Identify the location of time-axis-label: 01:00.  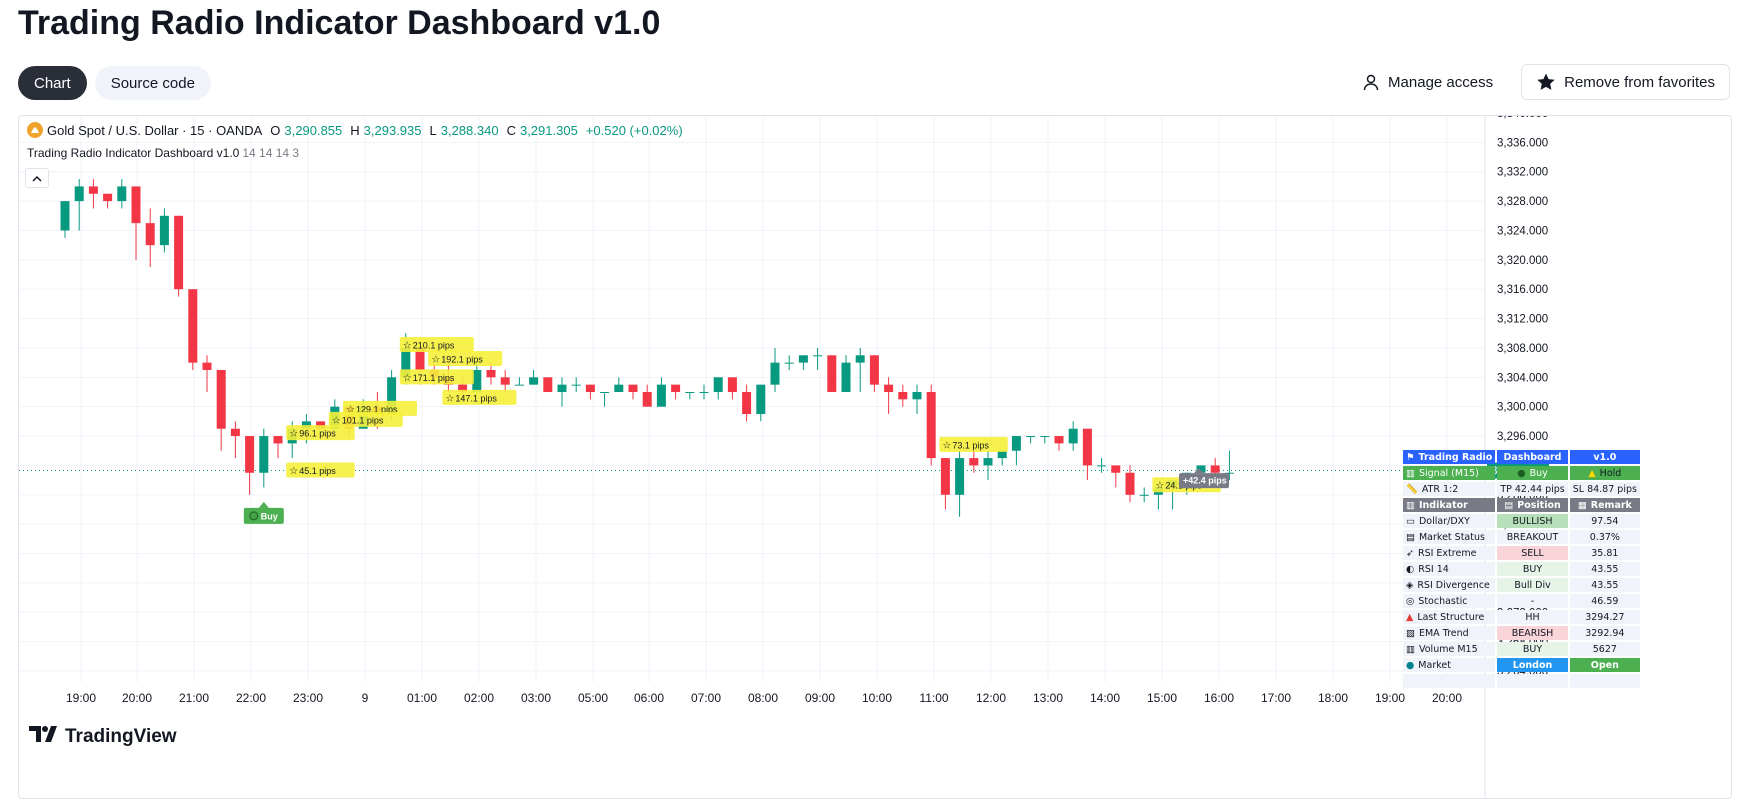
(422, 698).